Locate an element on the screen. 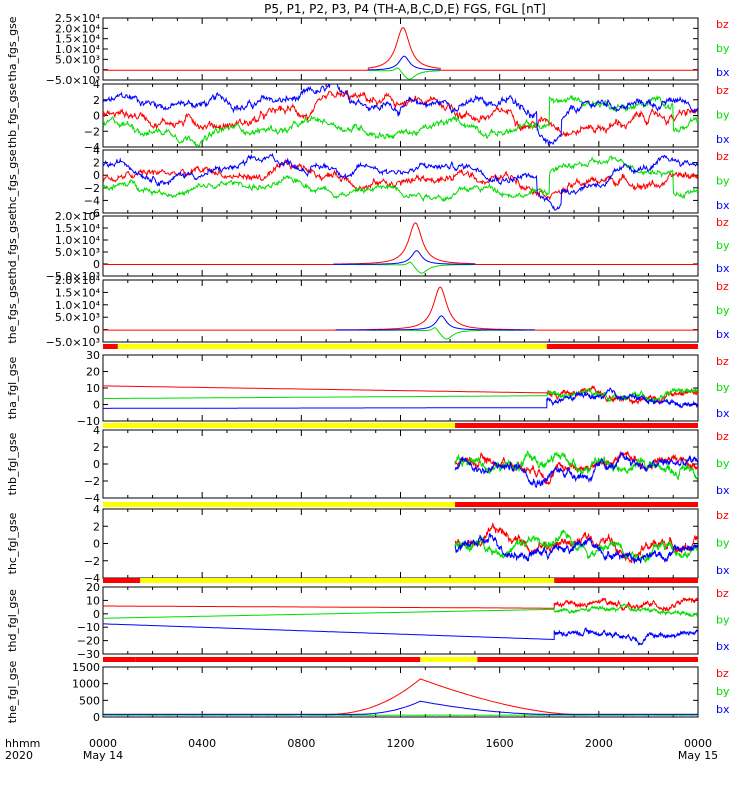 The image size is (750, 804). y-axis-label: thd_fgs_gse is located at coordinates (12, 246).